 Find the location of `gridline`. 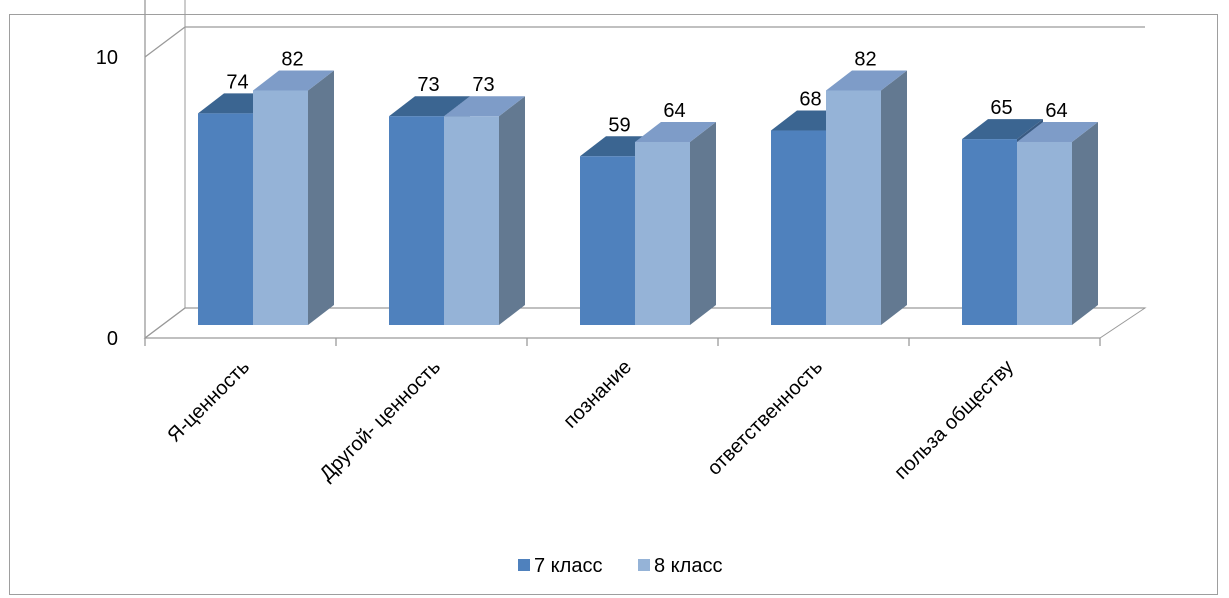

gridline is located at coordinates (644, 42).